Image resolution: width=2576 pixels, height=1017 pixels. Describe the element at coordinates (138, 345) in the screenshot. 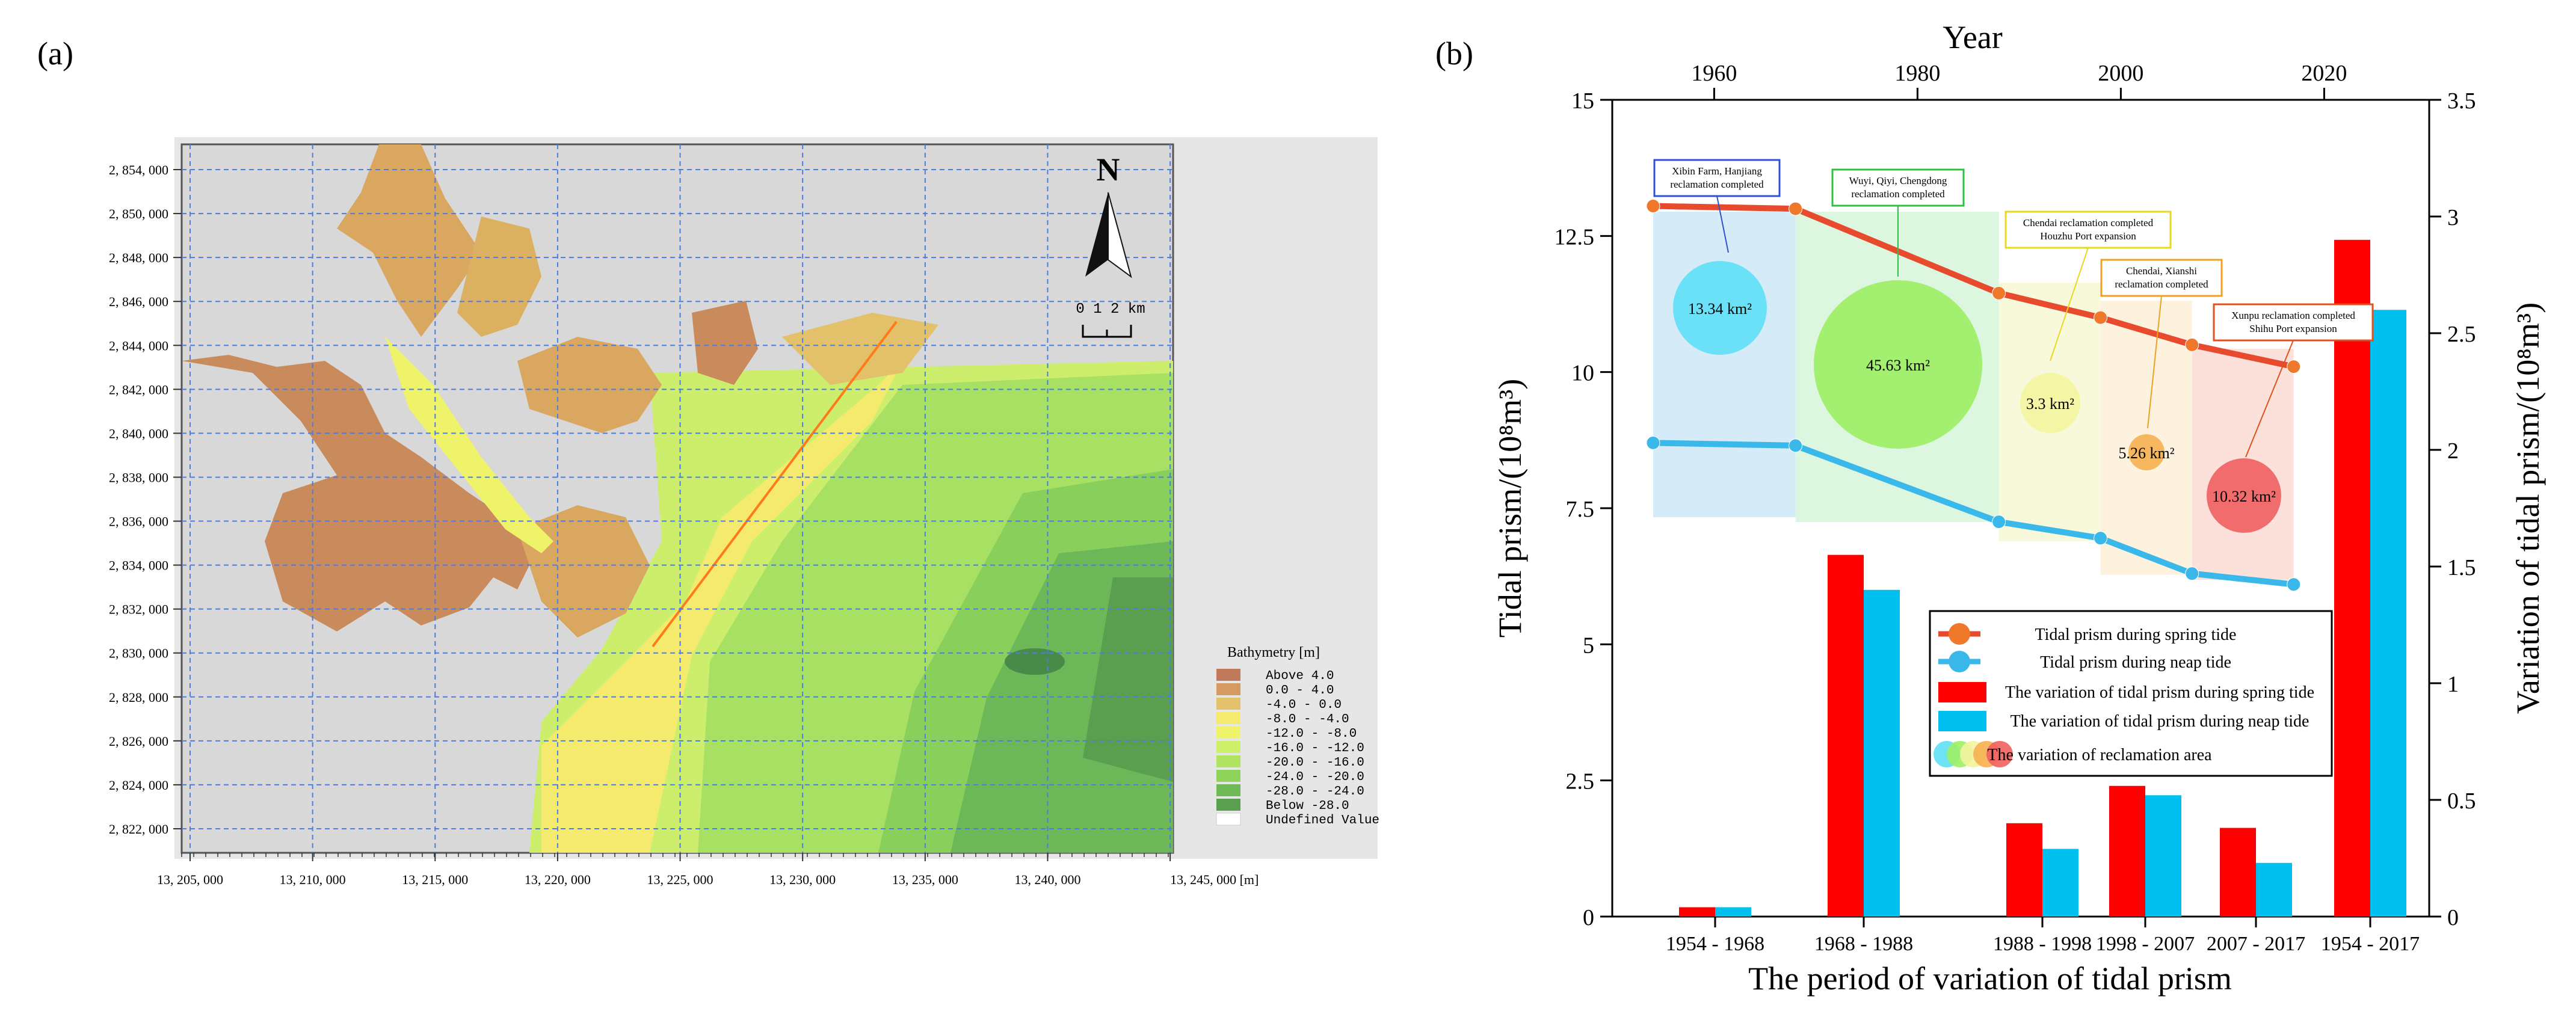

I see `map-y-tick-label: 2, 844, 000` at that location.